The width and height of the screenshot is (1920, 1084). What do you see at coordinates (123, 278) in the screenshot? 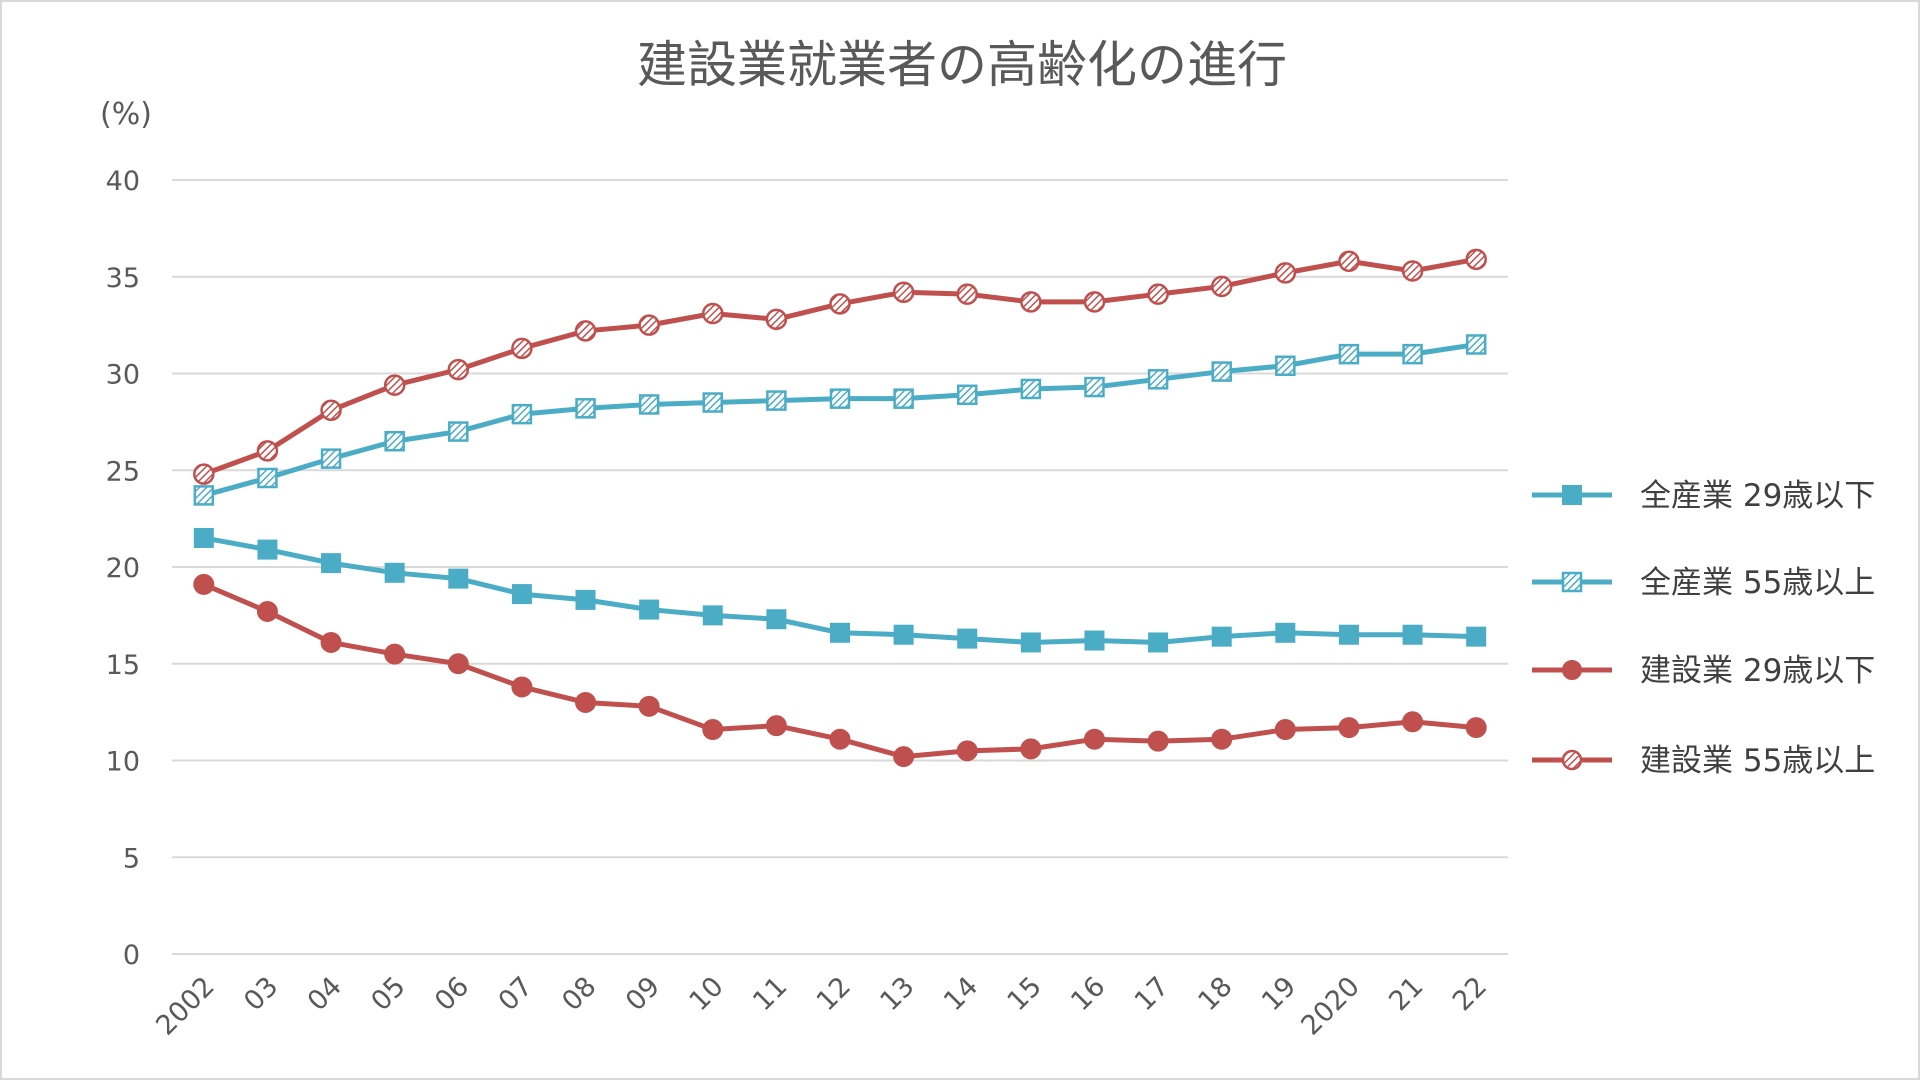
I see `y-tick-label: 35` at bounding box center [123, 278].